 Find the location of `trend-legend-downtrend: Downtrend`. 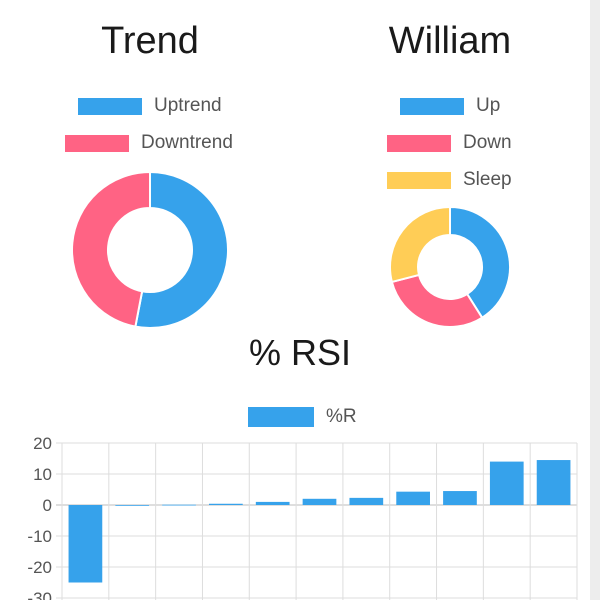

trend-legend-downtrend: Downtrend is located at coordinates (149, 143).